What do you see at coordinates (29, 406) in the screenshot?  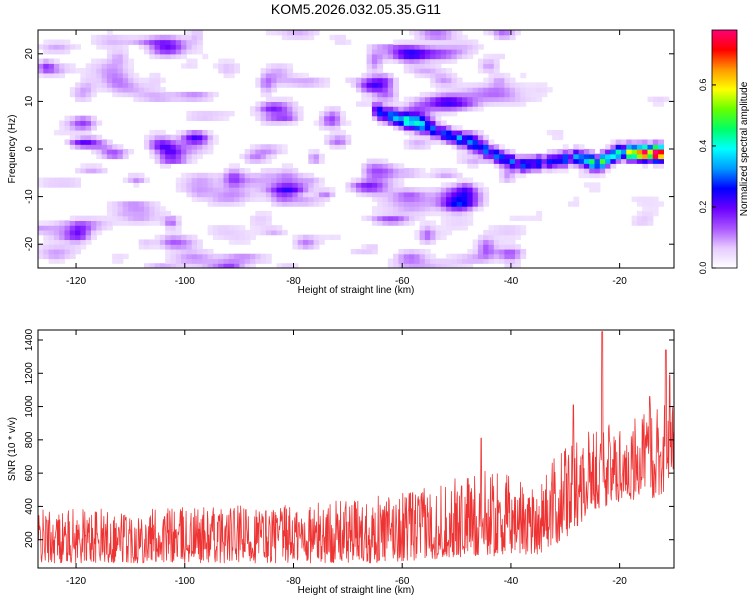 I see `snr-y-tick-label: 1000` at bounding box center [29, 406].